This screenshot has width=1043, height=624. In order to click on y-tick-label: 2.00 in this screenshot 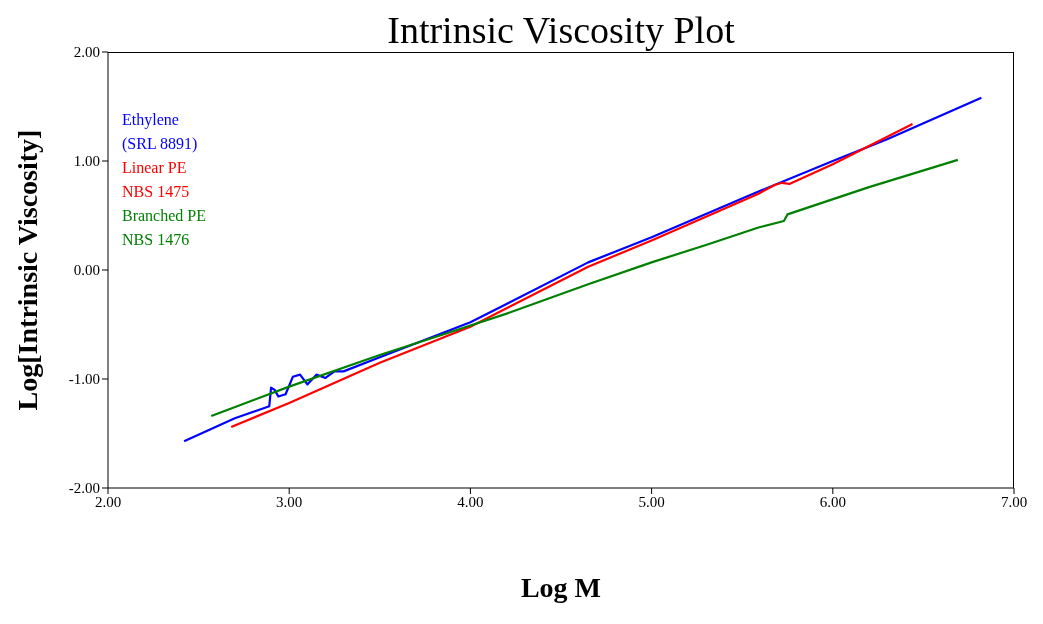, I will do `click(86, 52)`.